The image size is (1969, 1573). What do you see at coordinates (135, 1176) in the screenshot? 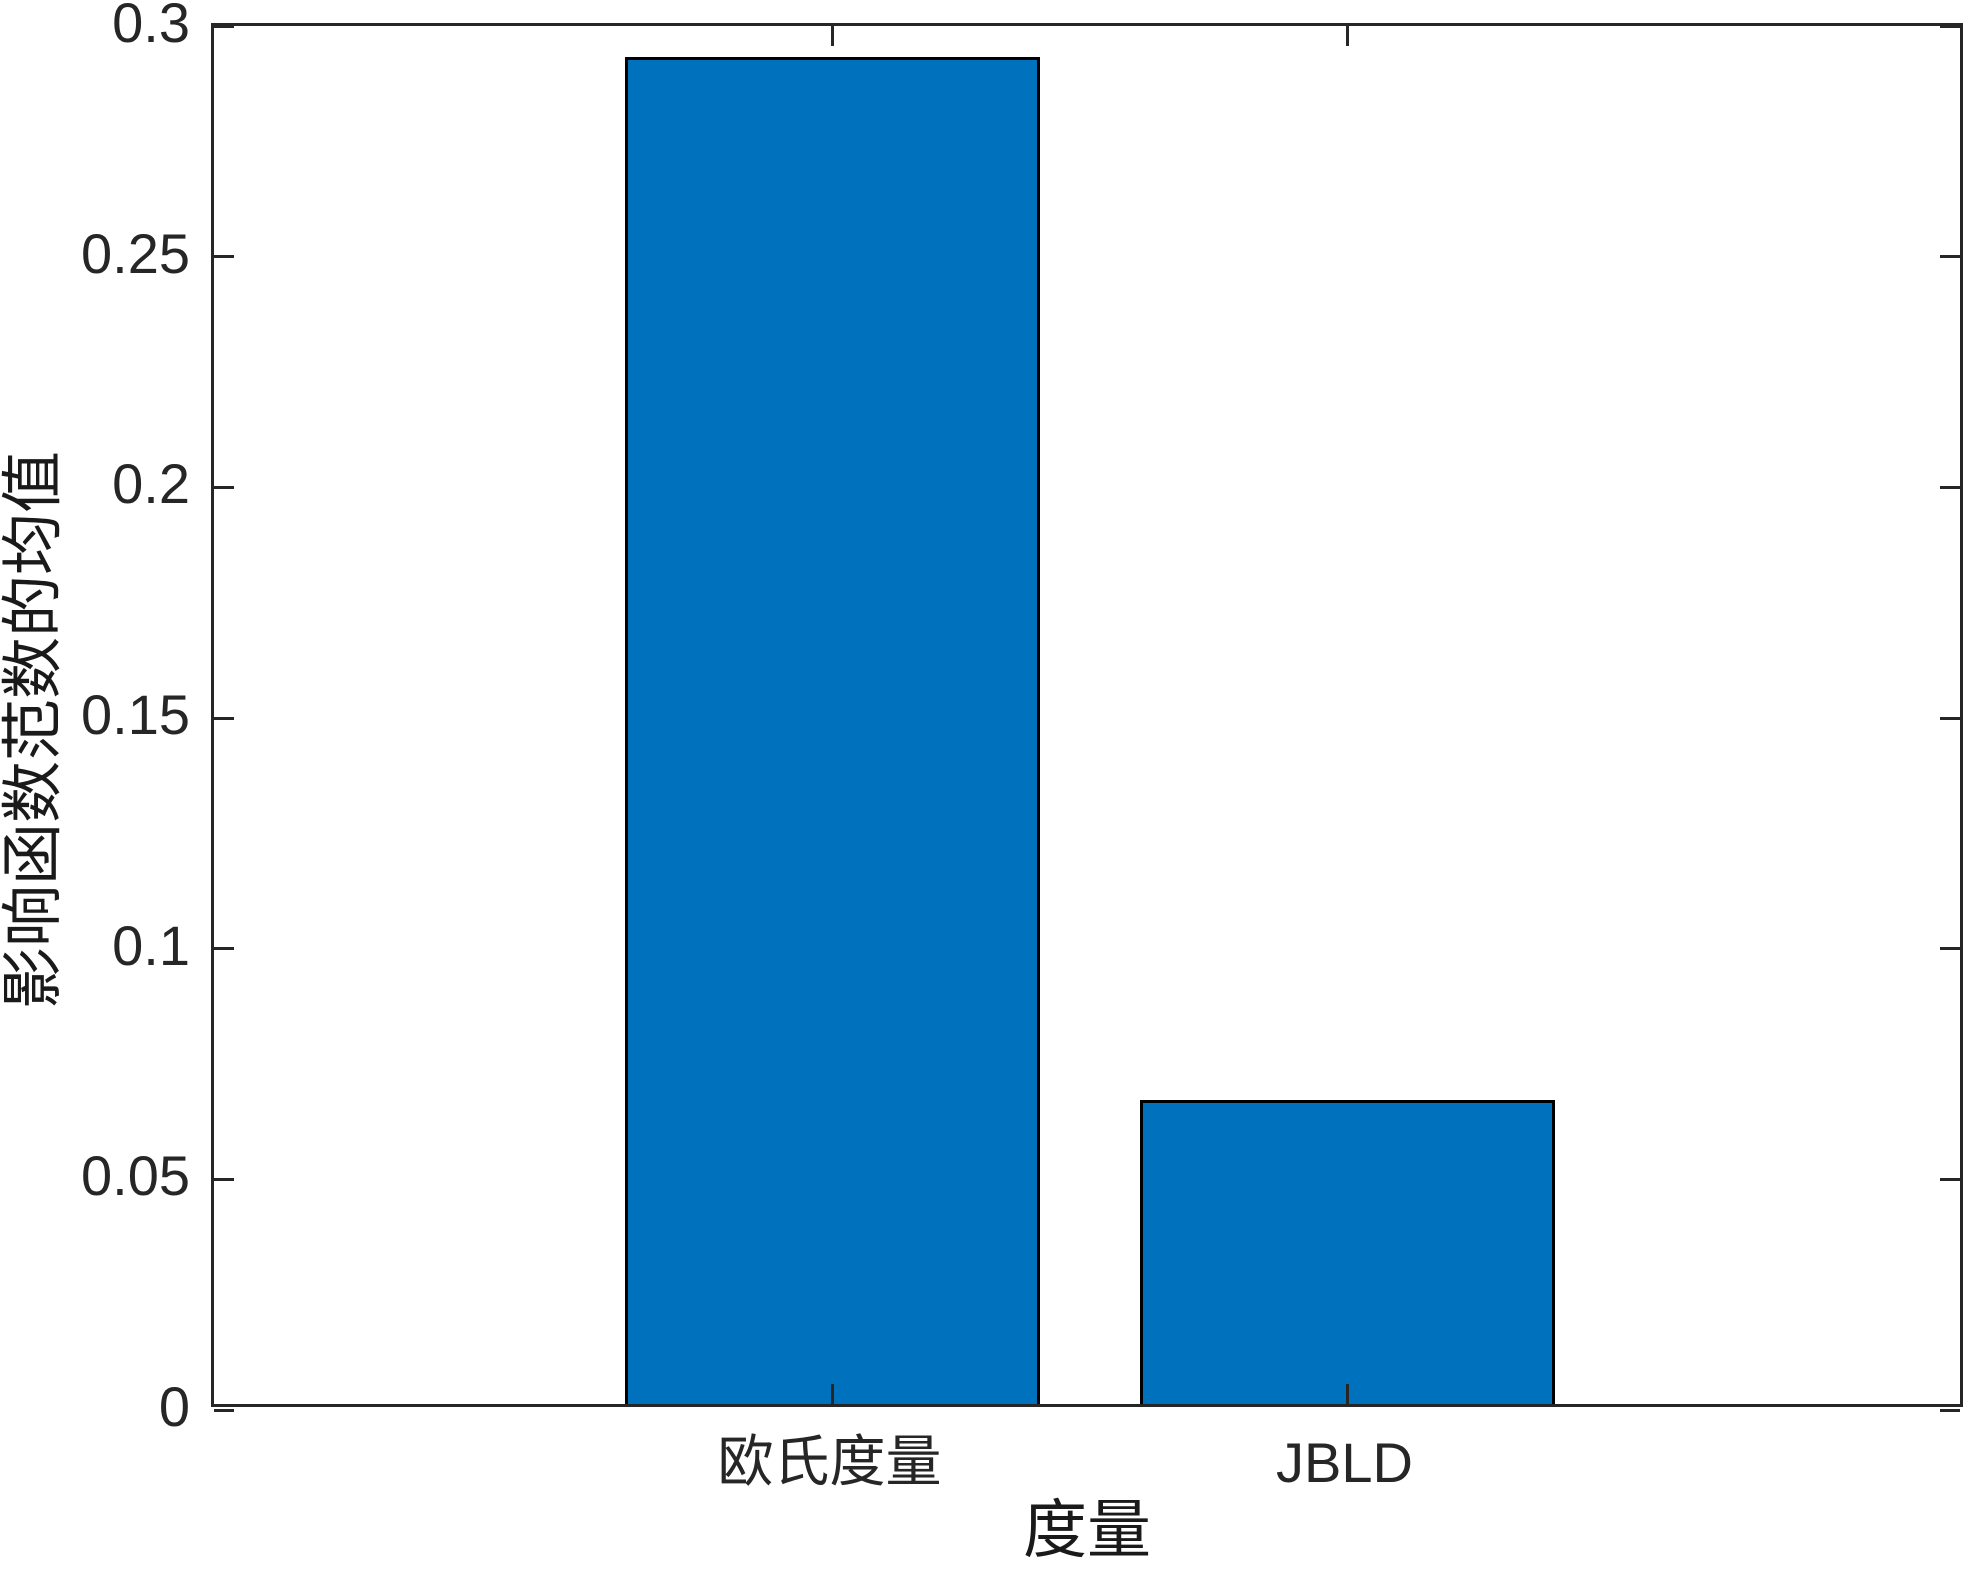
I see `y-tick-label: 0.05` at bounding box center [135, 1176].